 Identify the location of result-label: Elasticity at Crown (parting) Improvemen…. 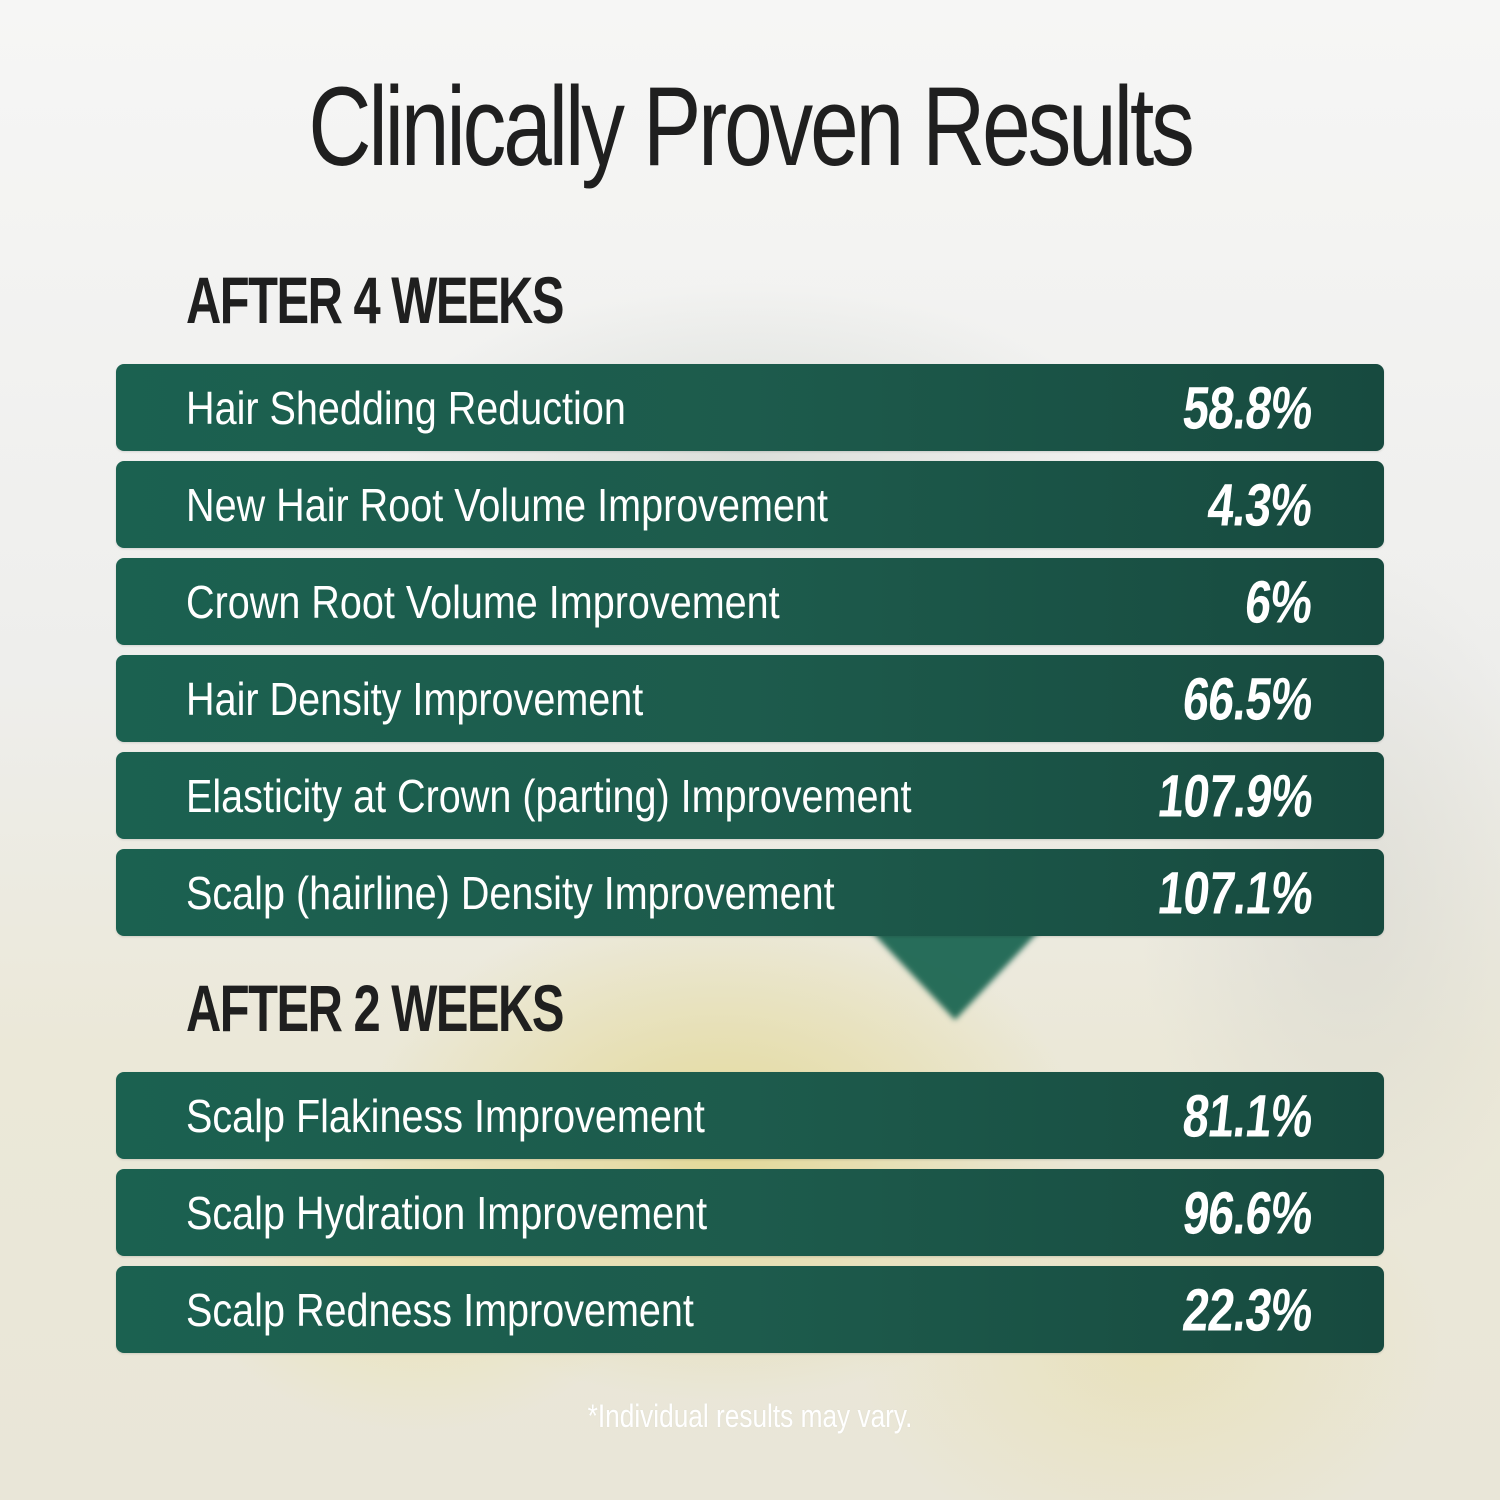
(549, 795).